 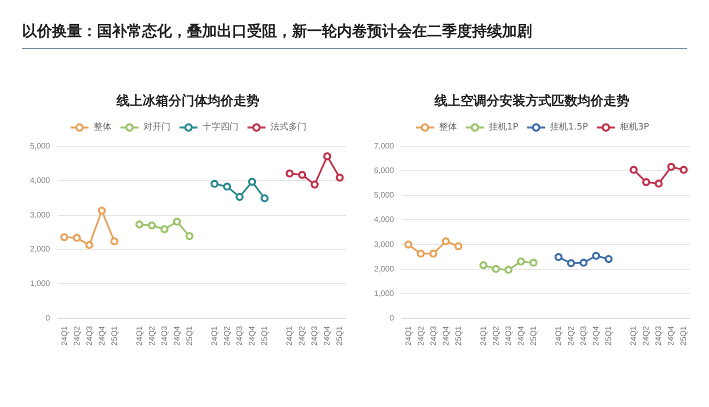 I want to click on legend-label: 柜机3P, so click(x=634, y=127).